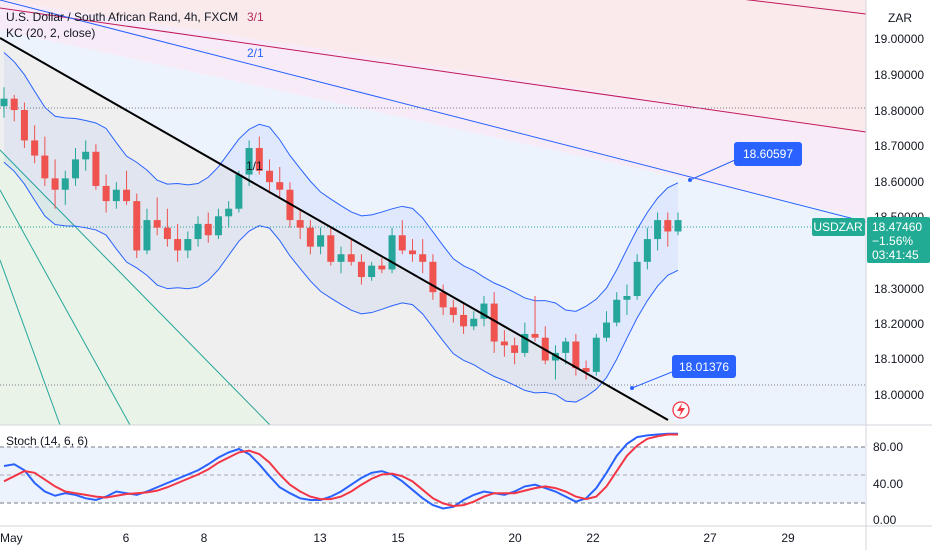 This screenshot has height=550, width=932. I want to click on current-price-badge: USDZAR 18.47460 −1.56% 03:41:45, so click(871, 240).